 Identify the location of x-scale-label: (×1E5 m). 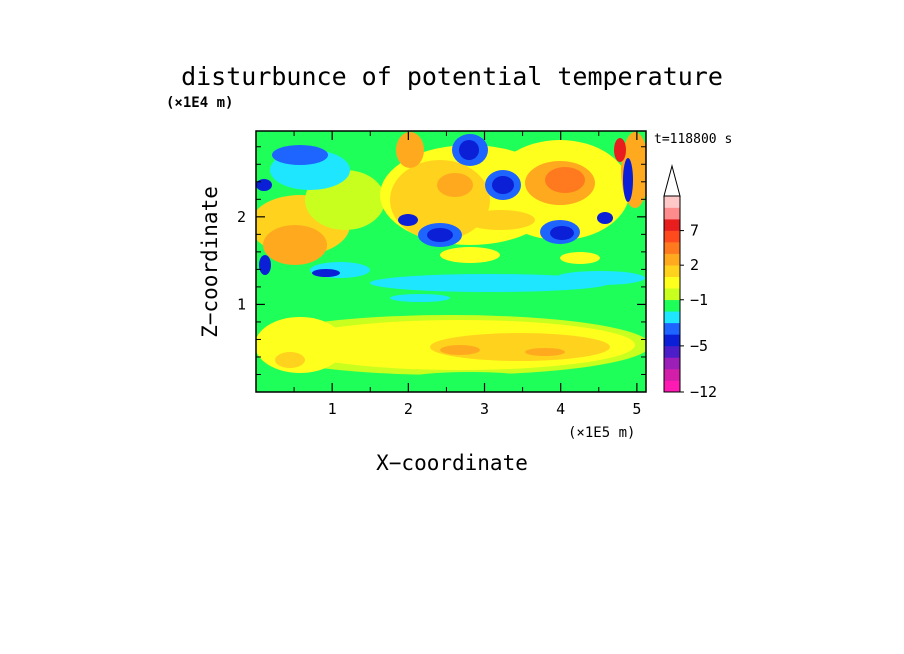
(601, 433).